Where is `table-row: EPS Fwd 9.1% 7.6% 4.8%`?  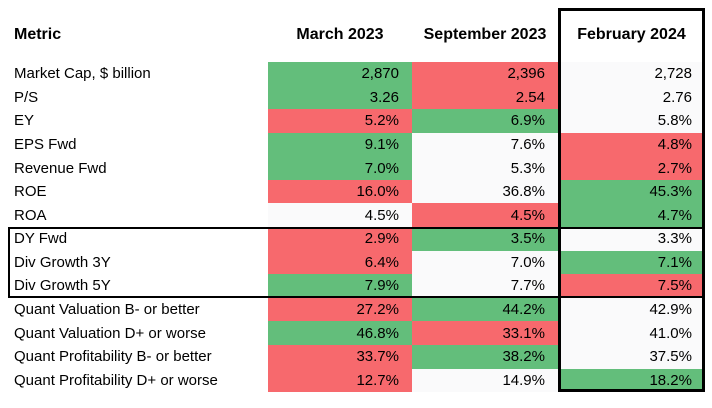
table-row: EPS Fwd 9.1% 7.6% 4.8% is located at coordinates (356, 144).